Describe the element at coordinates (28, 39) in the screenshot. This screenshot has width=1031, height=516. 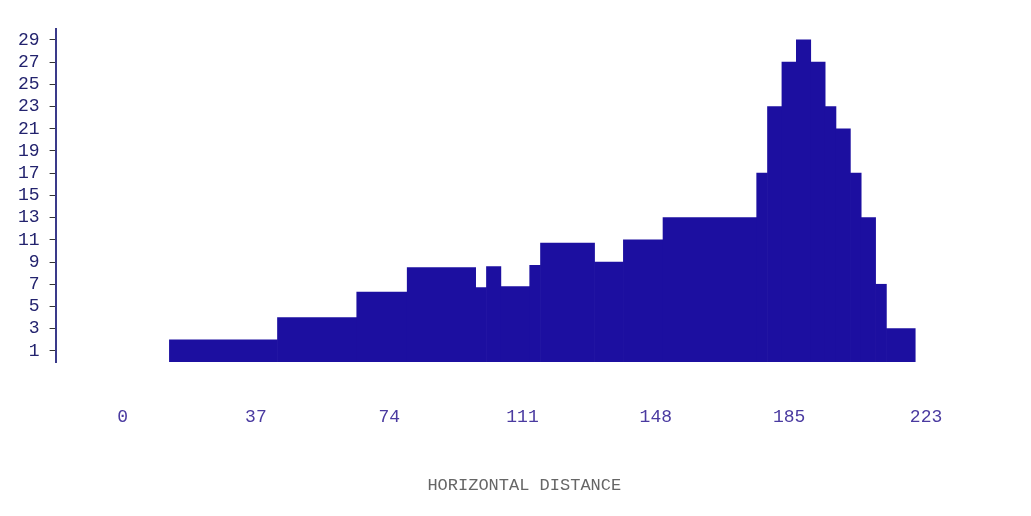
I see `y-tick-label: 29` at that location.